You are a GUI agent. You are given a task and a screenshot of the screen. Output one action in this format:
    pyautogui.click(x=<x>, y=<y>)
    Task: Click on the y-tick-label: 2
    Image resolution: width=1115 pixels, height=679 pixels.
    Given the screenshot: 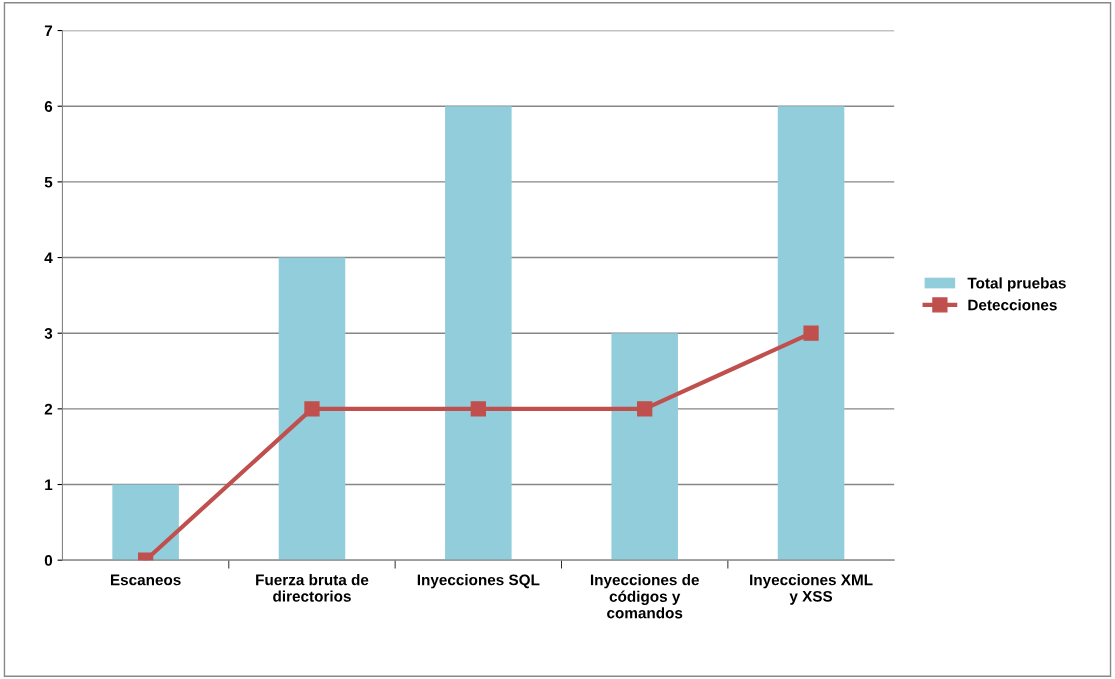 What is the action you would take?
    pyautogui.click(x=48, y=409)
    